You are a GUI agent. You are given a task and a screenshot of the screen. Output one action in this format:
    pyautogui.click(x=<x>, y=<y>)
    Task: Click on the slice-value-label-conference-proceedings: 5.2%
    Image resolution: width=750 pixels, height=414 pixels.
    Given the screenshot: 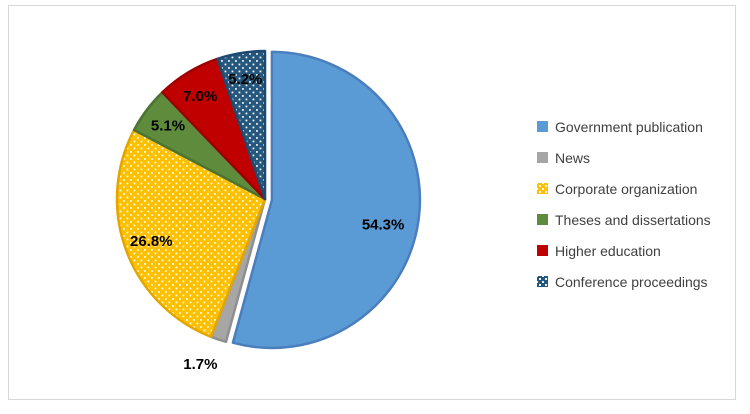 What is the action you would take?
    pyautogui.click(x=245, y=79)
    